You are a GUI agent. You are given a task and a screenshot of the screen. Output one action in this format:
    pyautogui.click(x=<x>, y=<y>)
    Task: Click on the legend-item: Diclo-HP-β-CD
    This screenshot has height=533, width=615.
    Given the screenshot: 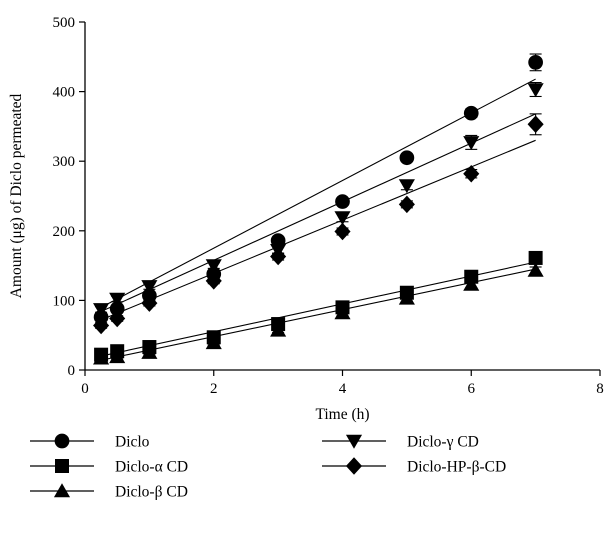 What is the action you would take?
    pyautogui.click(x=414, y=466)
    